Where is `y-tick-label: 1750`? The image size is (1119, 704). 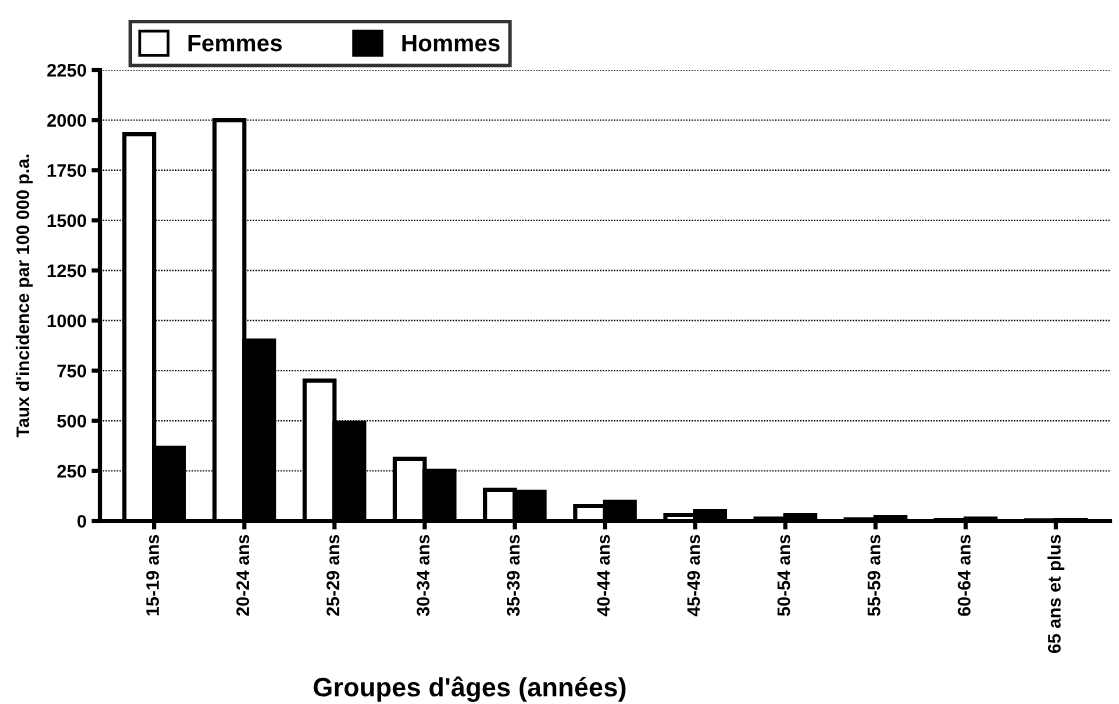
y-tick-label: 1750 is located at coordinates (67, 170).